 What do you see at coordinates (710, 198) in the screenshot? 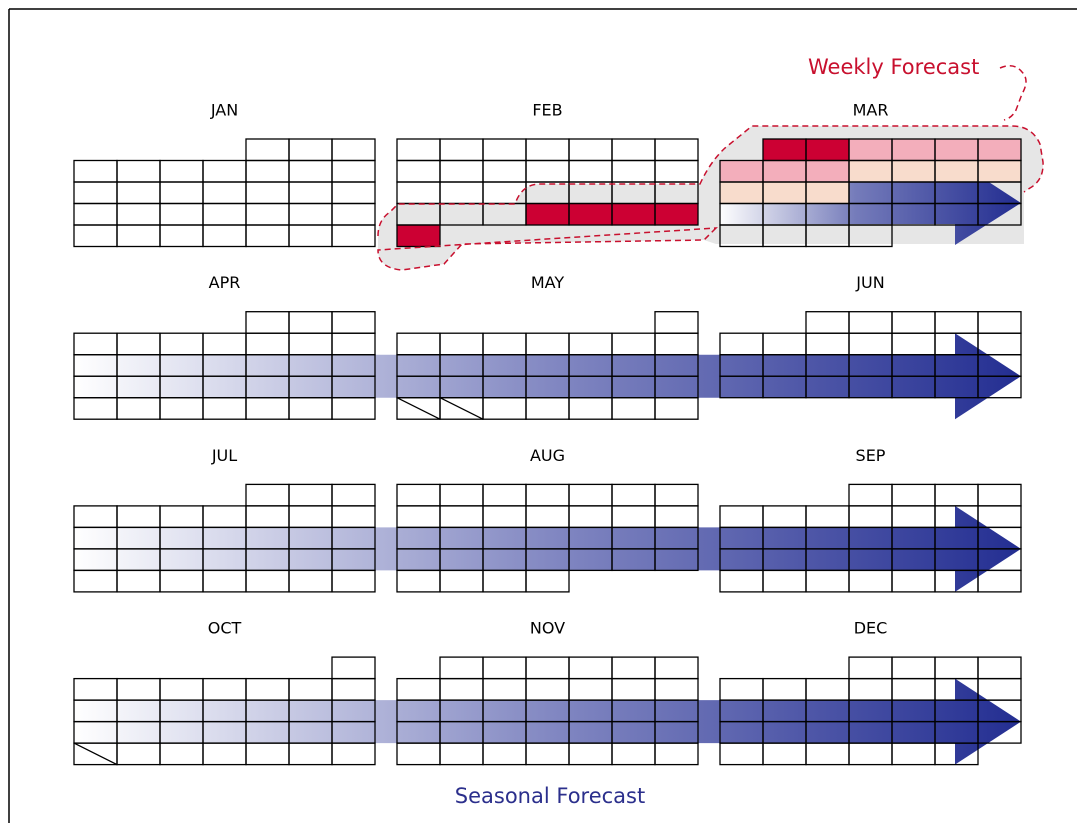
I see `weekly-outline` at bounding box center [710, 198].